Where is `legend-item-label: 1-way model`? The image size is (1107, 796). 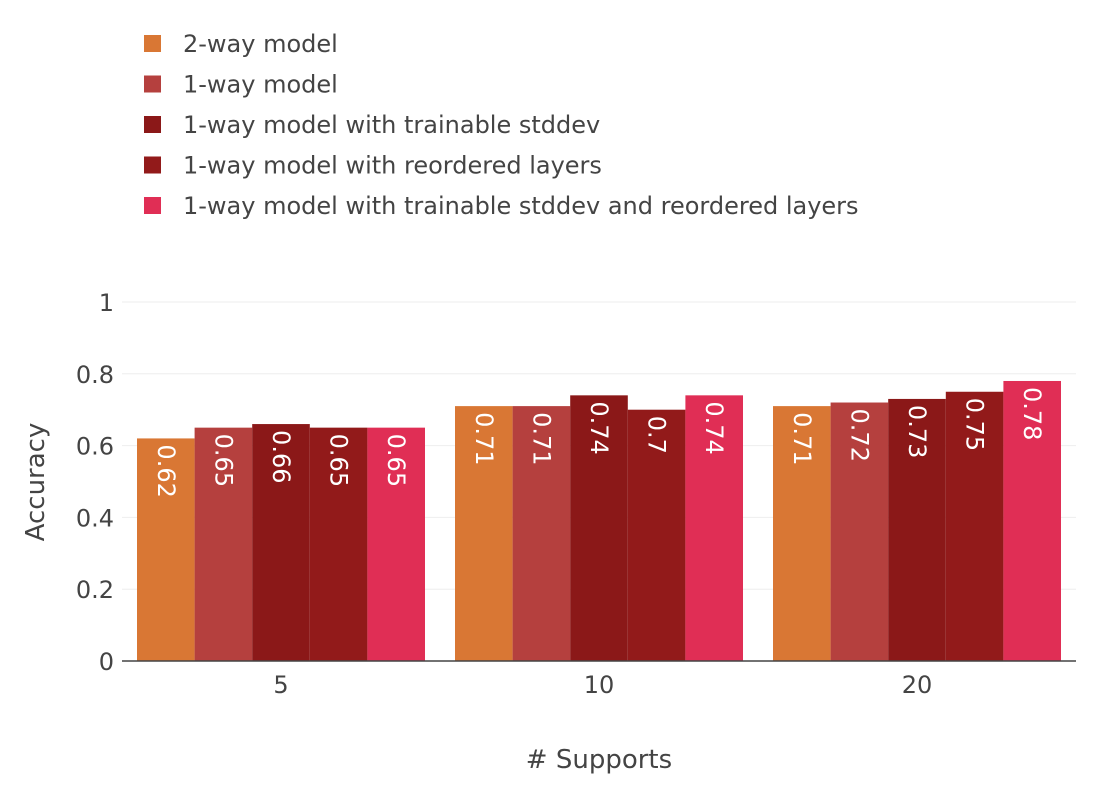
legend-item-label: 1-way model is located at coordinates (260, 85).